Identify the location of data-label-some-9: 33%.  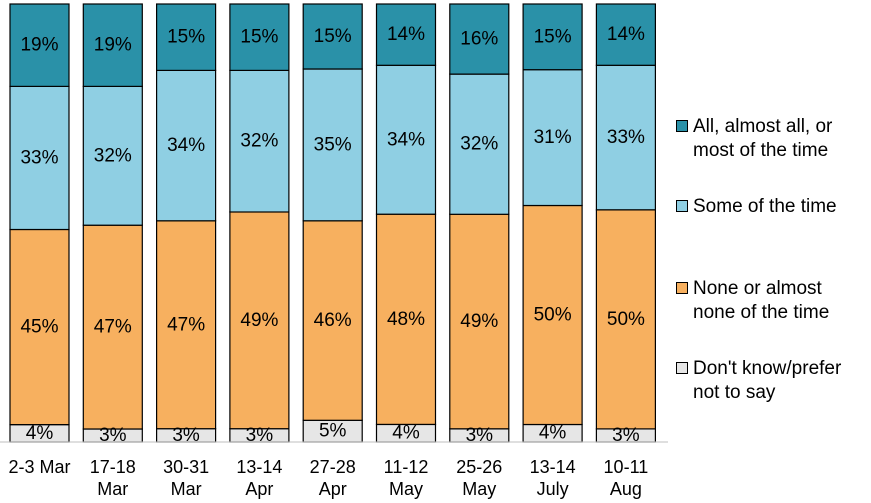
(626, 137).